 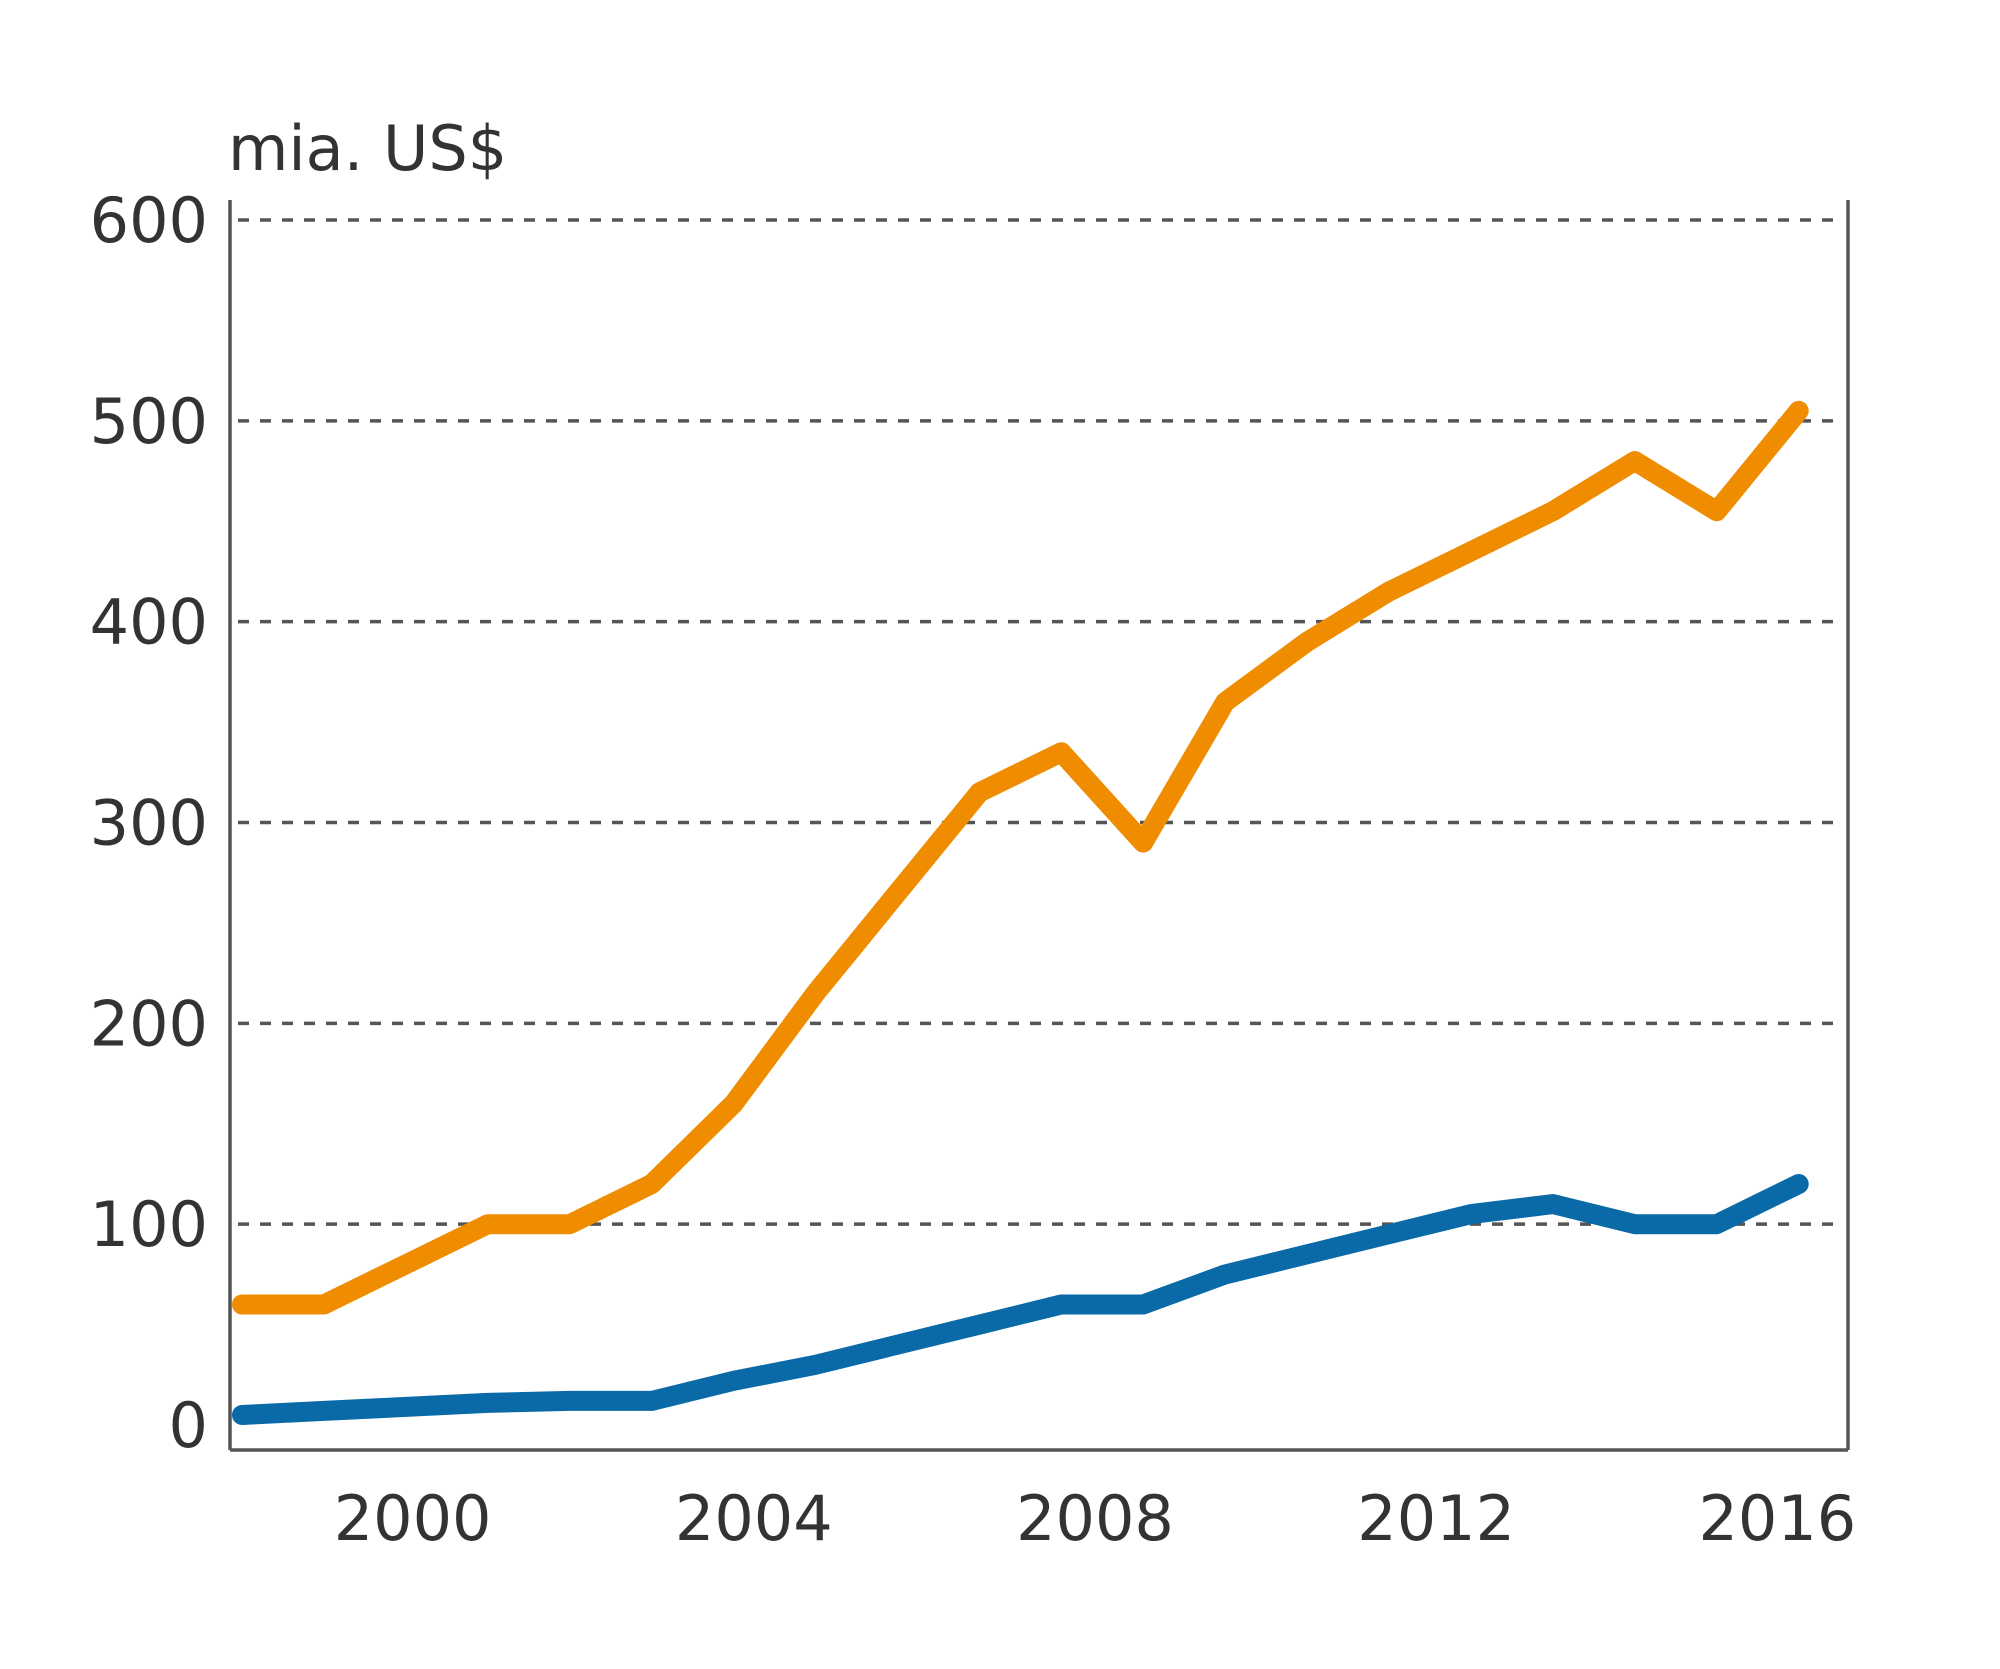 I want to click on x-tick-label: 2012, so click(x=1436, y=1518).